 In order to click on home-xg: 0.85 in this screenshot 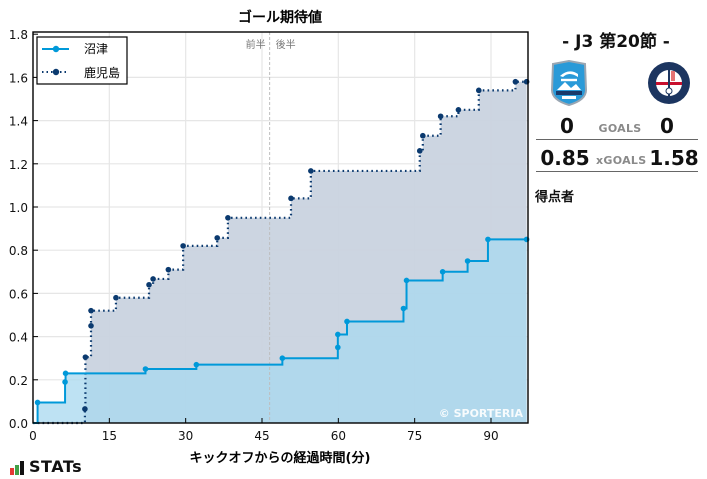, I will do `click(565, 158)`.